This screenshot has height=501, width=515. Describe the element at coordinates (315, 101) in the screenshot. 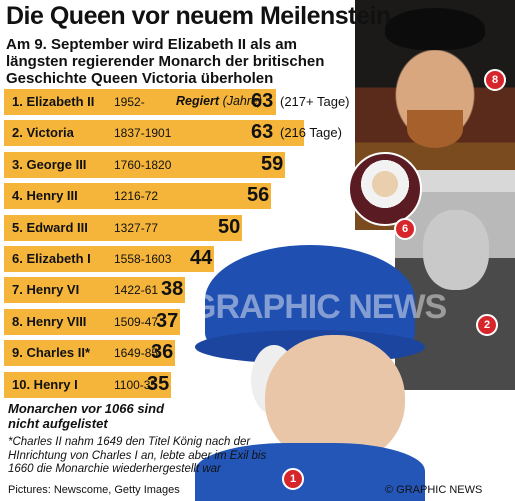

I see `reign-days-note: (217+ Tage)` at that location.